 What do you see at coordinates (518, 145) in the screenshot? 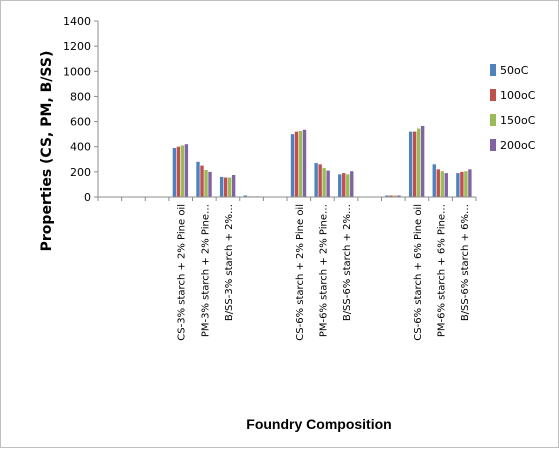
I see `legend-label: 200oC` at bounding box center [518, 145].